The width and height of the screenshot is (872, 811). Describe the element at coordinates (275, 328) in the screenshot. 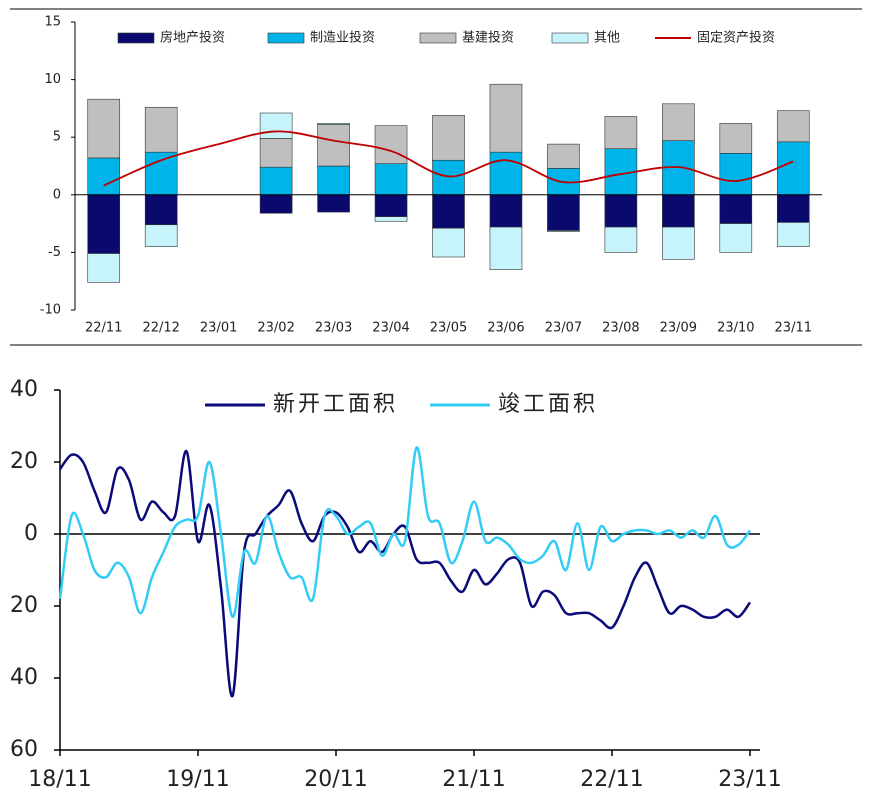

I see `x-tick-label: 23/02` at that location.